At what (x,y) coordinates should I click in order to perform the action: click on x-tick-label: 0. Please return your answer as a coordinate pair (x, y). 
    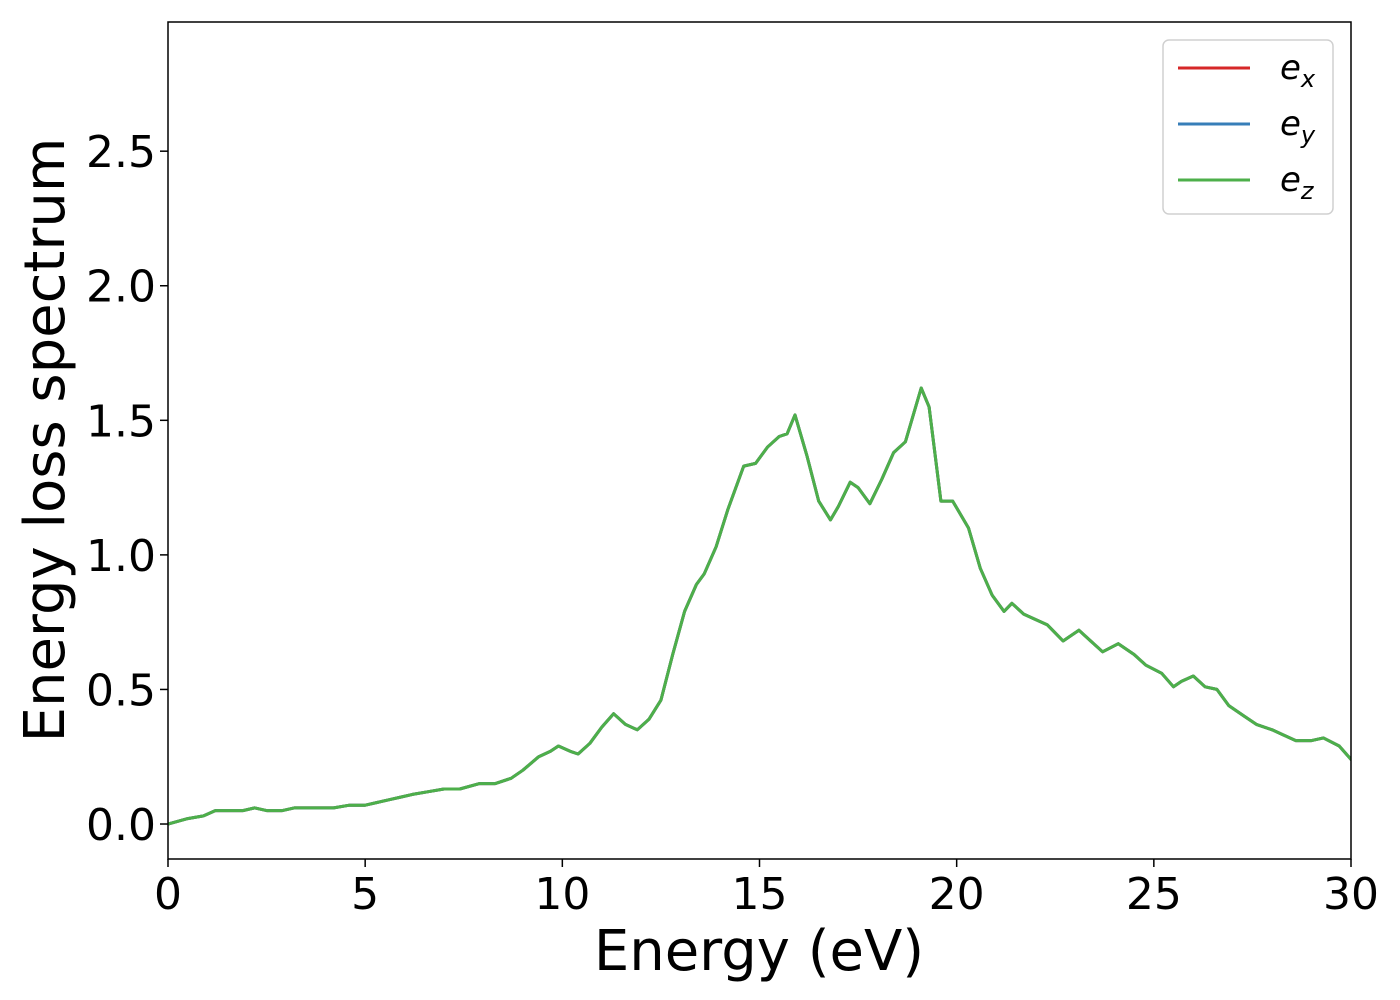
    Looking at the image, I should click on (168, 894).